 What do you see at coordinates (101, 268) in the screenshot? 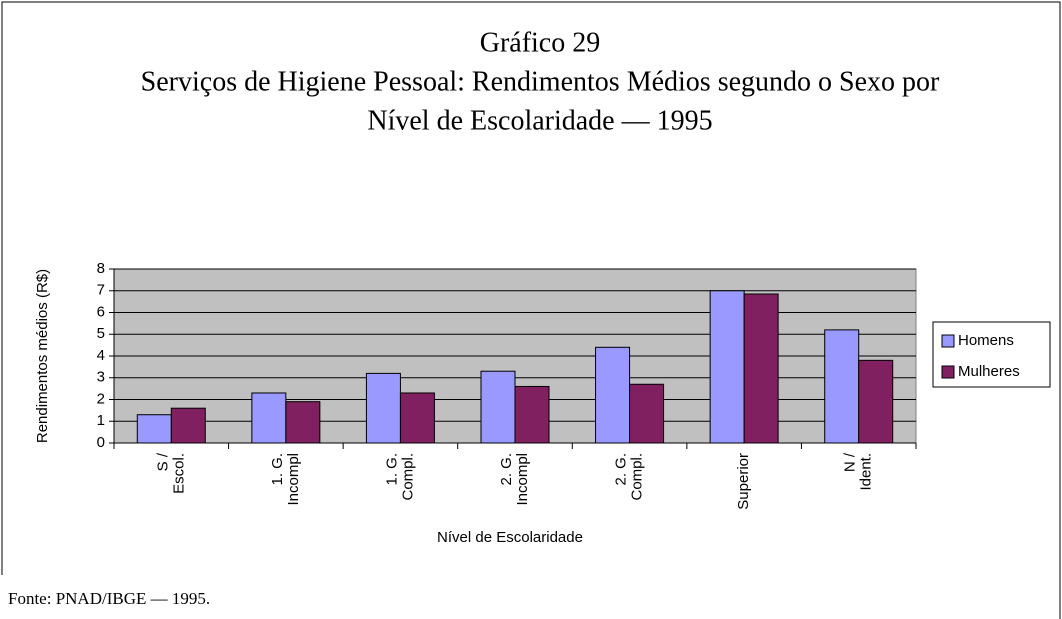
I see `y-tick-label: 8` at bounding box center [101, 268].